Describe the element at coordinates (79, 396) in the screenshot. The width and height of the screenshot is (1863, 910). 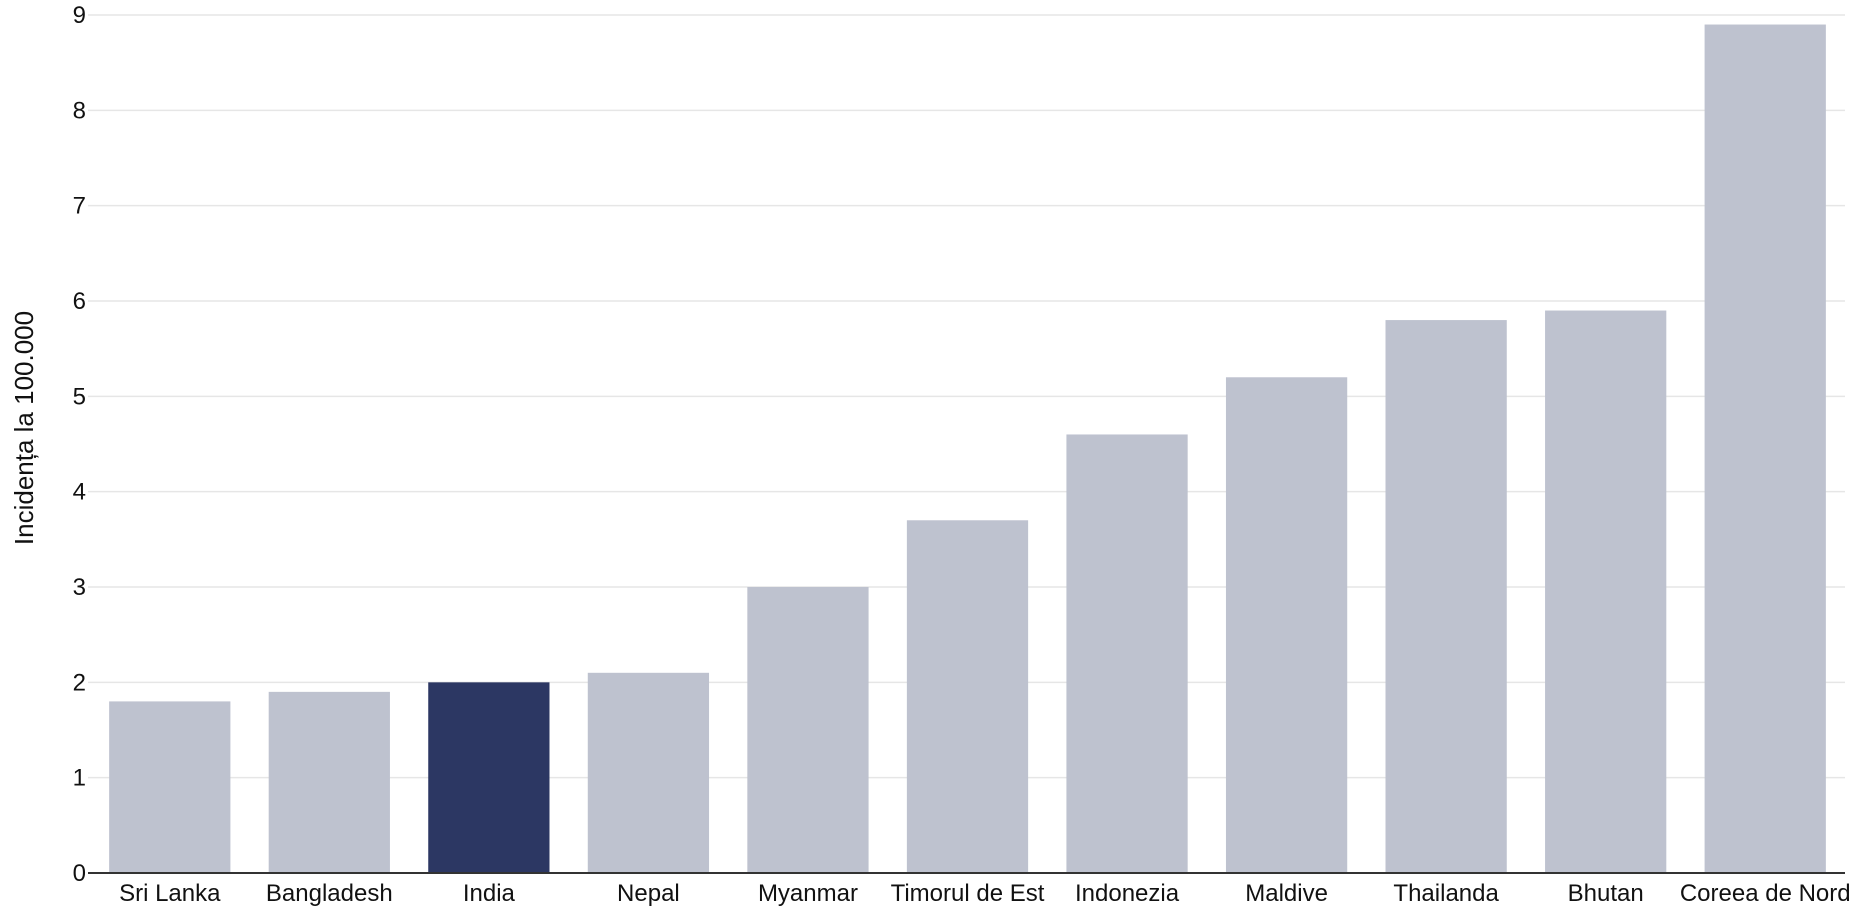
I see `y-tick-label: 5` at that location.